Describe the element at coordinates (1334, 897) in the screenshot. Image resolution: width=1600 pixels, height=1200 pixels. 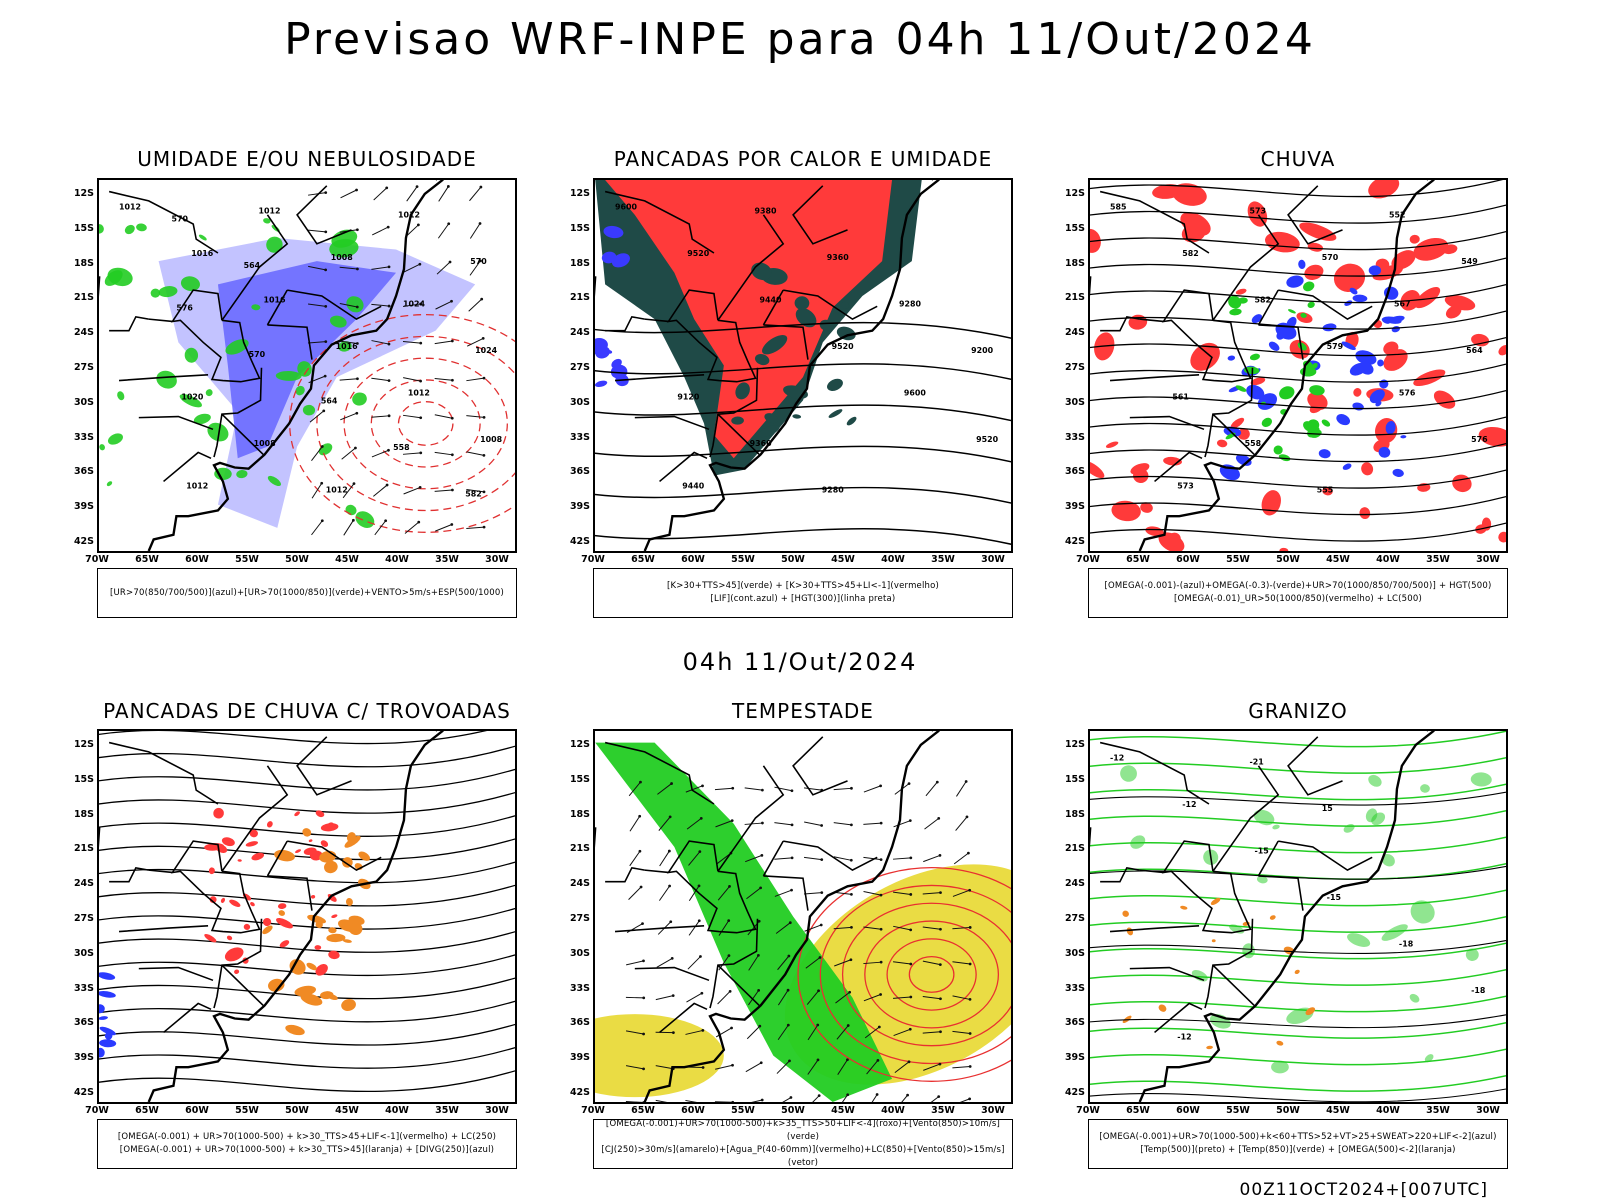
I see `contour-label: -15` at that location.